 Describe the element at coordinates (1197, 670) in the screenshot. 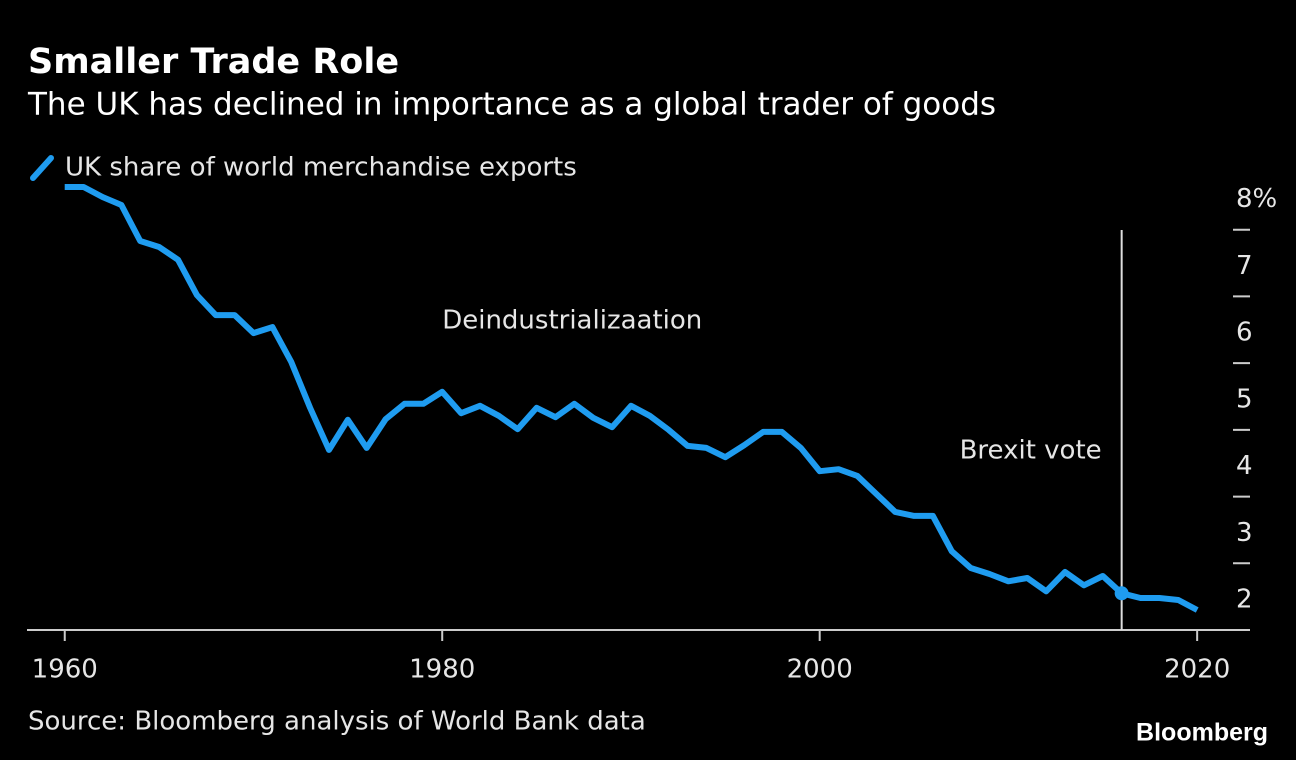

I see `x-tick-label: 2020` at that location.